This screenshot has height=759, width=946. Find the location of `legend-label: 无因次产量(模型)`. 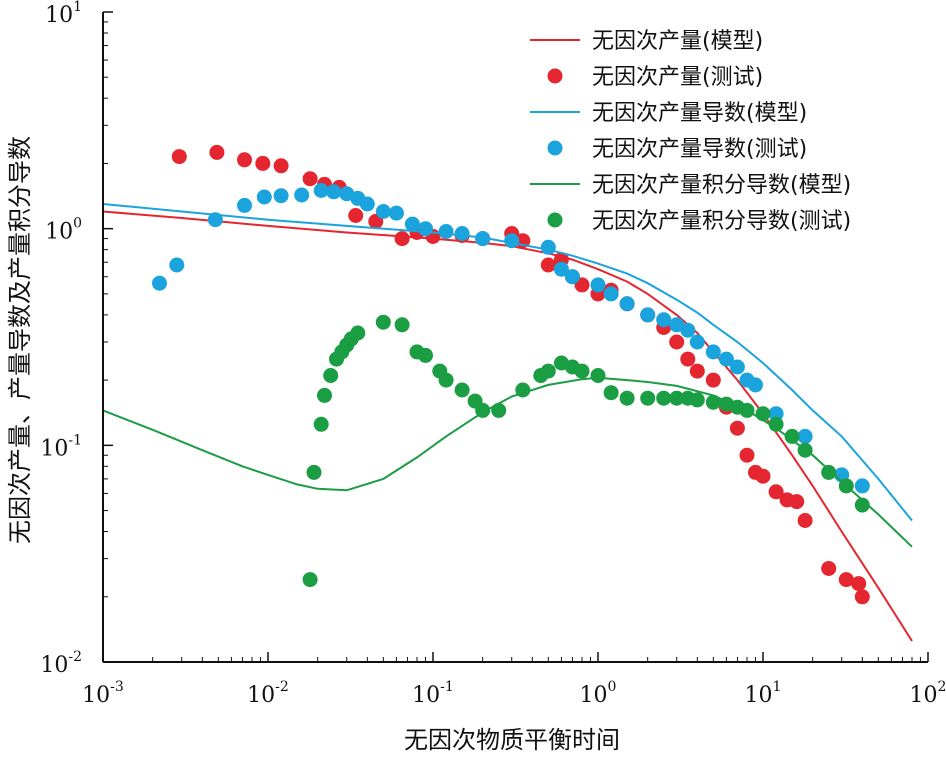

legend-label: 无因次产量(模型) is located at coordinates (677, 41).